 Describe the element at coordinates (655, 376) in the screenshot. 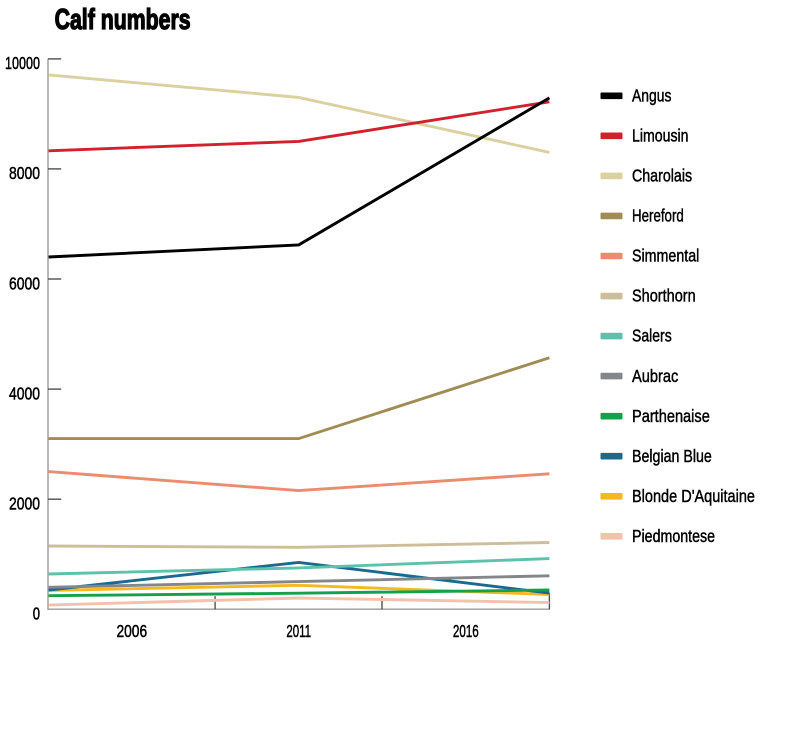

I see `svg-text: Aubrac` at that location.